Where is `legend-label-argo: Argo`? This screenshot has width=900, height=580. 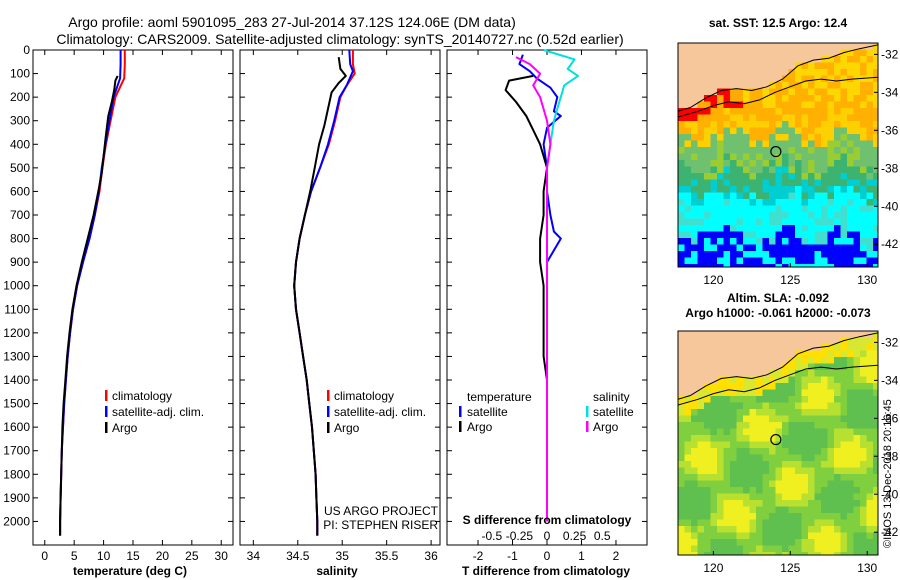
legend-label-argo: Argo is located at coordinates (347, 428).